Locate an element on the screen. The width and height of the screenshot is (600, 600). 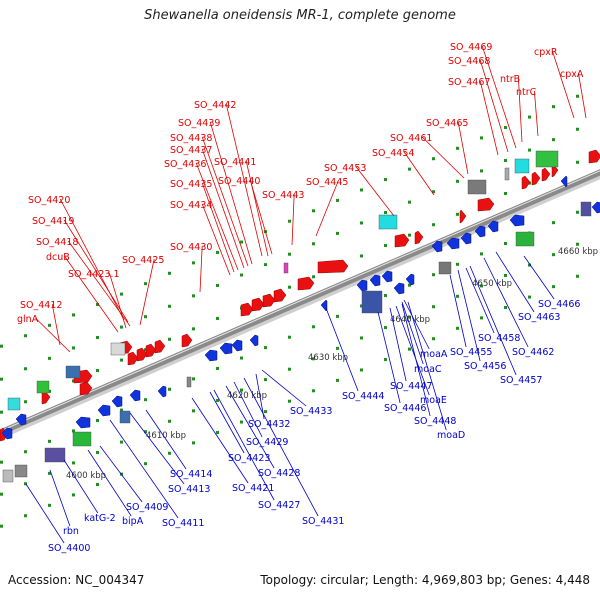
forward-gene-label: SO_4438 is located at coordinates (191, 138).